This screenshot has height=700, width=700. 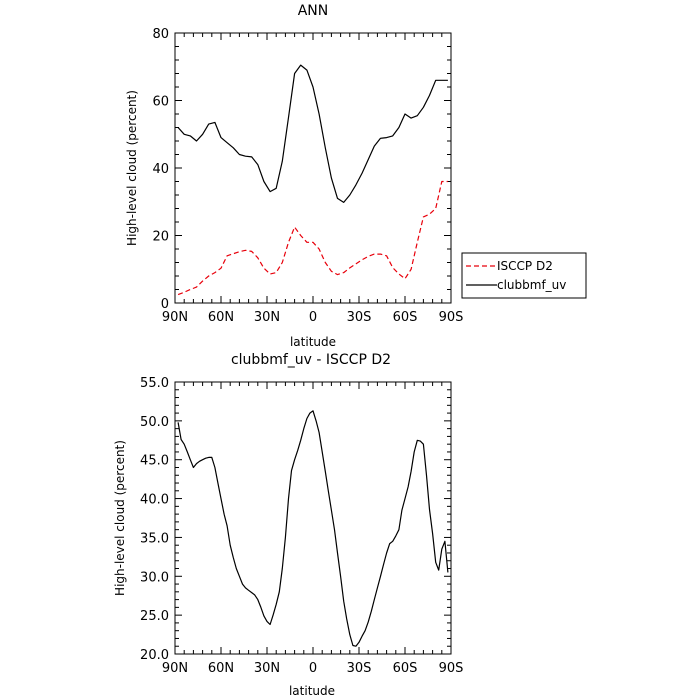 I want to click on top-chart-y-tick-label: 0, so click(x=165, y=304).